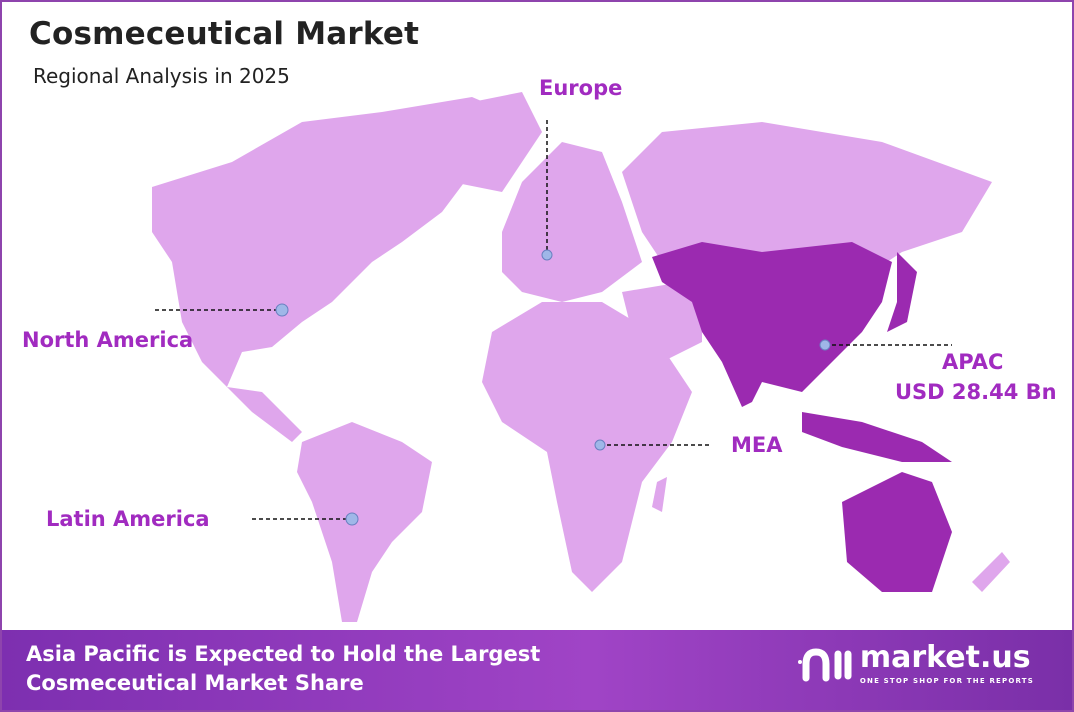 The height and width of the screenshot is (712, 1074). What do you see at coordinates (991, 572) in the screenshot?
I see `nz-shape` at bounding box center [991, 572].